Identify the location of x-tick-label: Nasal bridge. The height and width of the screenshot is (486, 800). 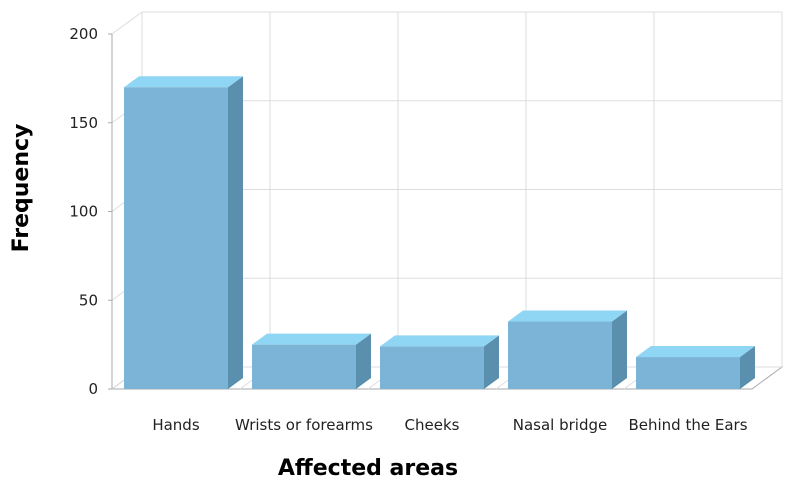
(560, 425).